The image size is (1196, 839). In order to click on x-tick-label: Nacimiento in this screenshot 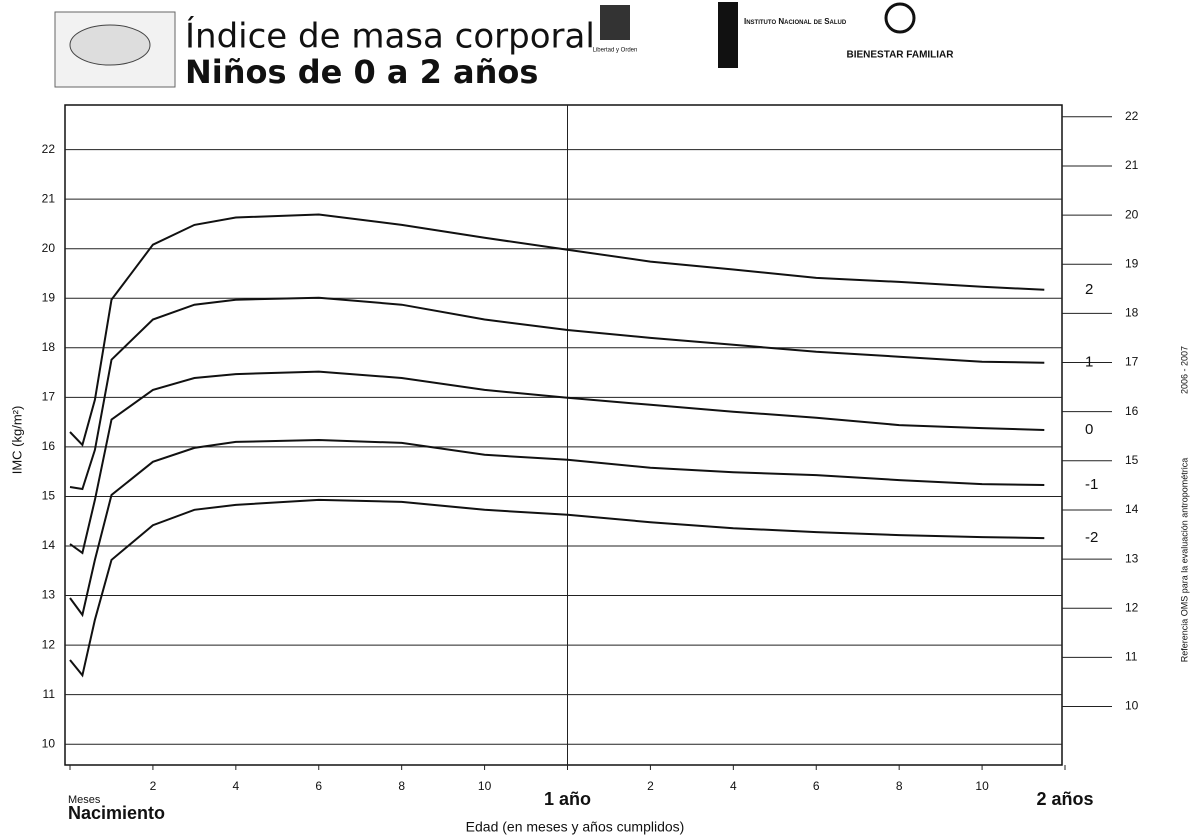, I will do `click(116, 813)`.